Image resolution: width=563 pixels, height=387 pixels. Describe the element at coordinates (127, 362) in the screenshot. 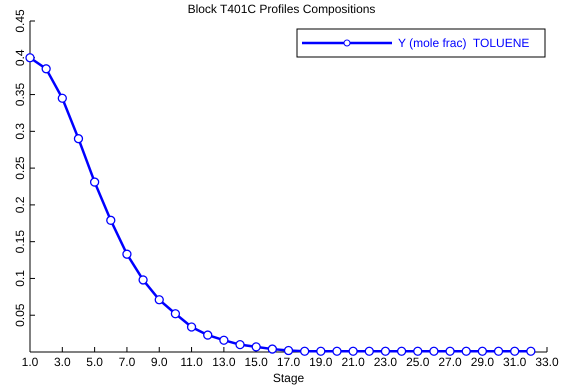

I see `x-tick-label: 7.0` at that location.